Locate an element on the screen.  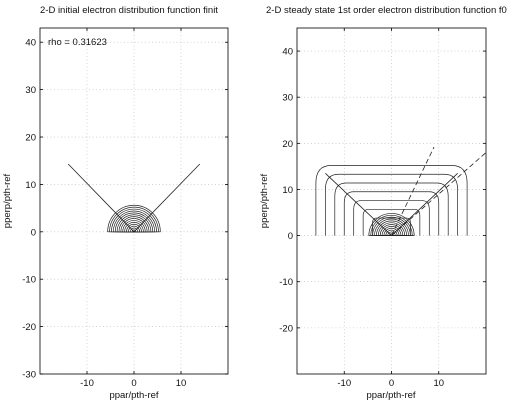
rho-annotation: rho = 0.31623 is located at coordinates (77, 42).